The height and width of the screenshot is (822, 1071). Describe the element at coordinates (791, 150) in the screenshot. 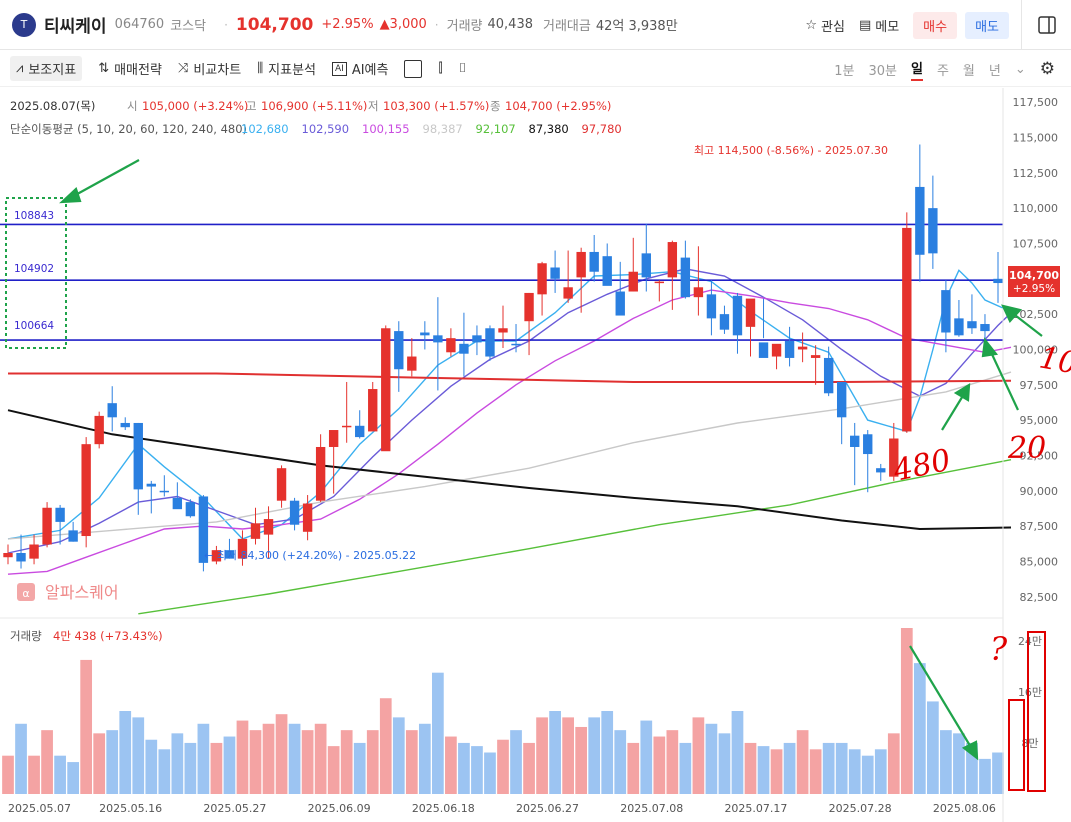

I see `high-annotation: 최고 114,500 (-8.56%) - 2025.07.30` at that location.